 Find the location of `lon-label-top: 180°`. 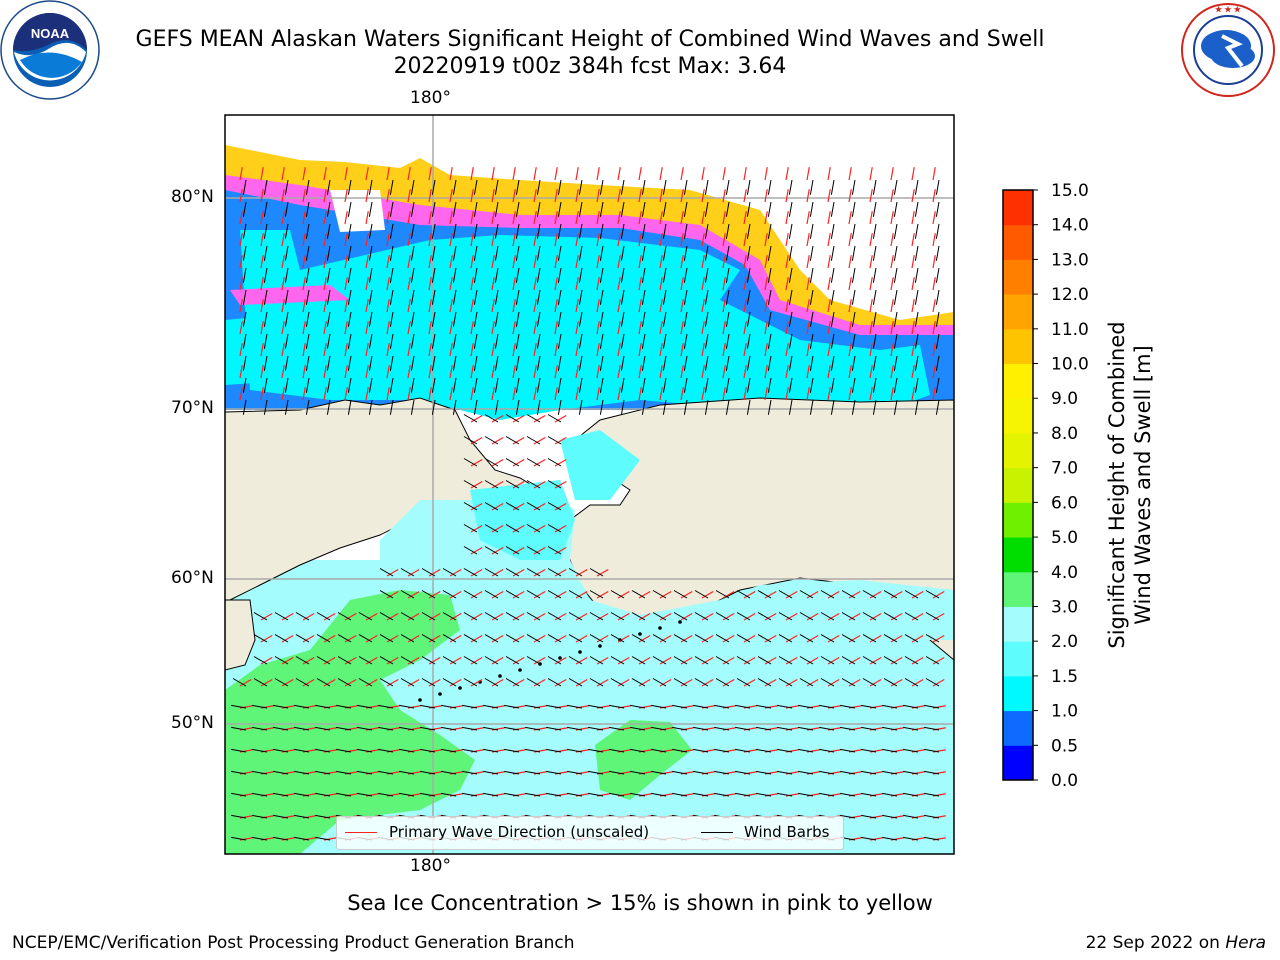

lon-label-top: 180° is located at coordinates (430, 98).